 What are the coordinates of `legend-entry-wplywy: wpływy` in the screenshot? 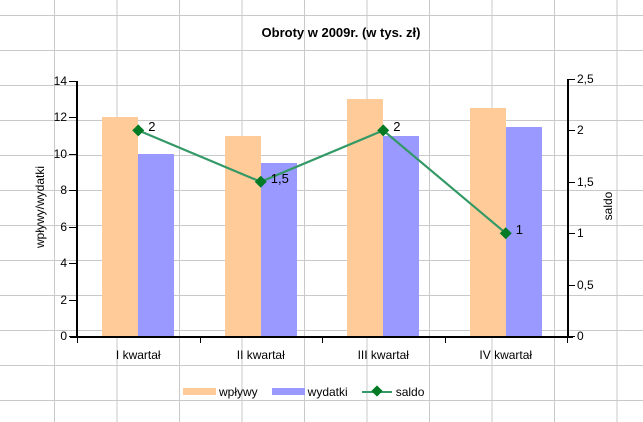 It's located at (220, 392).